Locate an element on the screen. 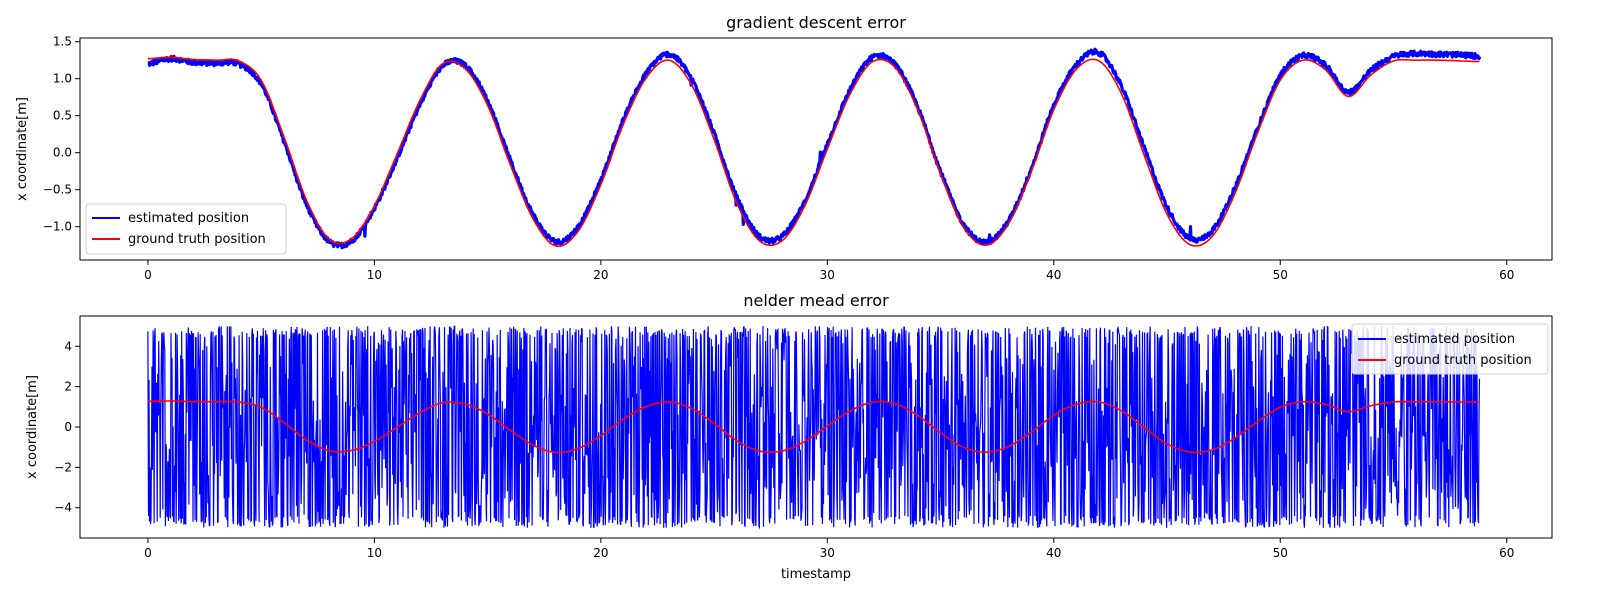  series-ground-truth-line is located at coordinates (813, 427).